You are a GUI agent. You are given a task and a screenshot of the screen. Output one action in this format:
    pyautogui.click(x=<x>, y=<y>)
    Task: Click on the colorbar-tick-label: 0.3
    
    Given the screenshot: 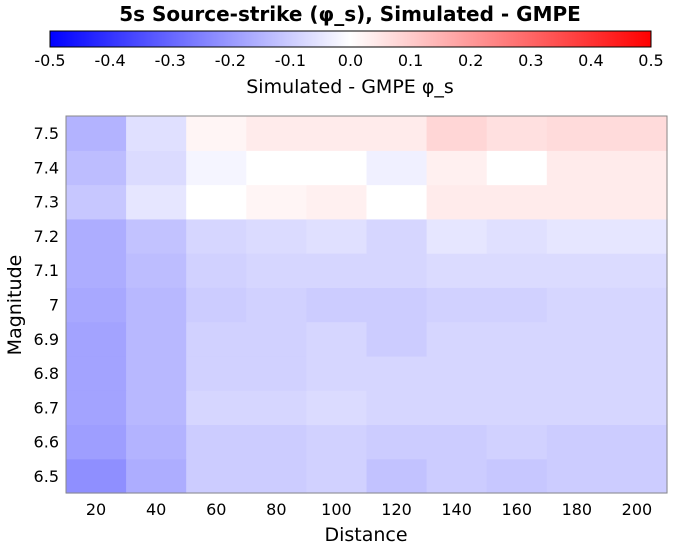 What is the action you would take?
    pyautogui.click(x=530, y=60)
    